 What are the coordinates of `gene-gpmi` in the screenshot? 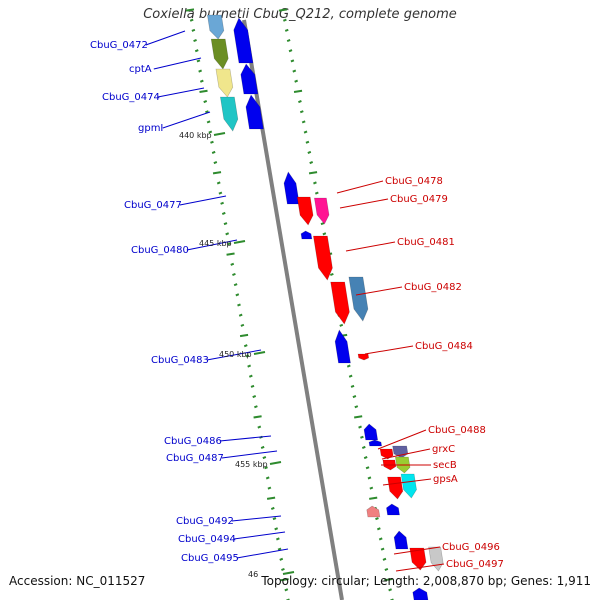 It's located at (229, 114).